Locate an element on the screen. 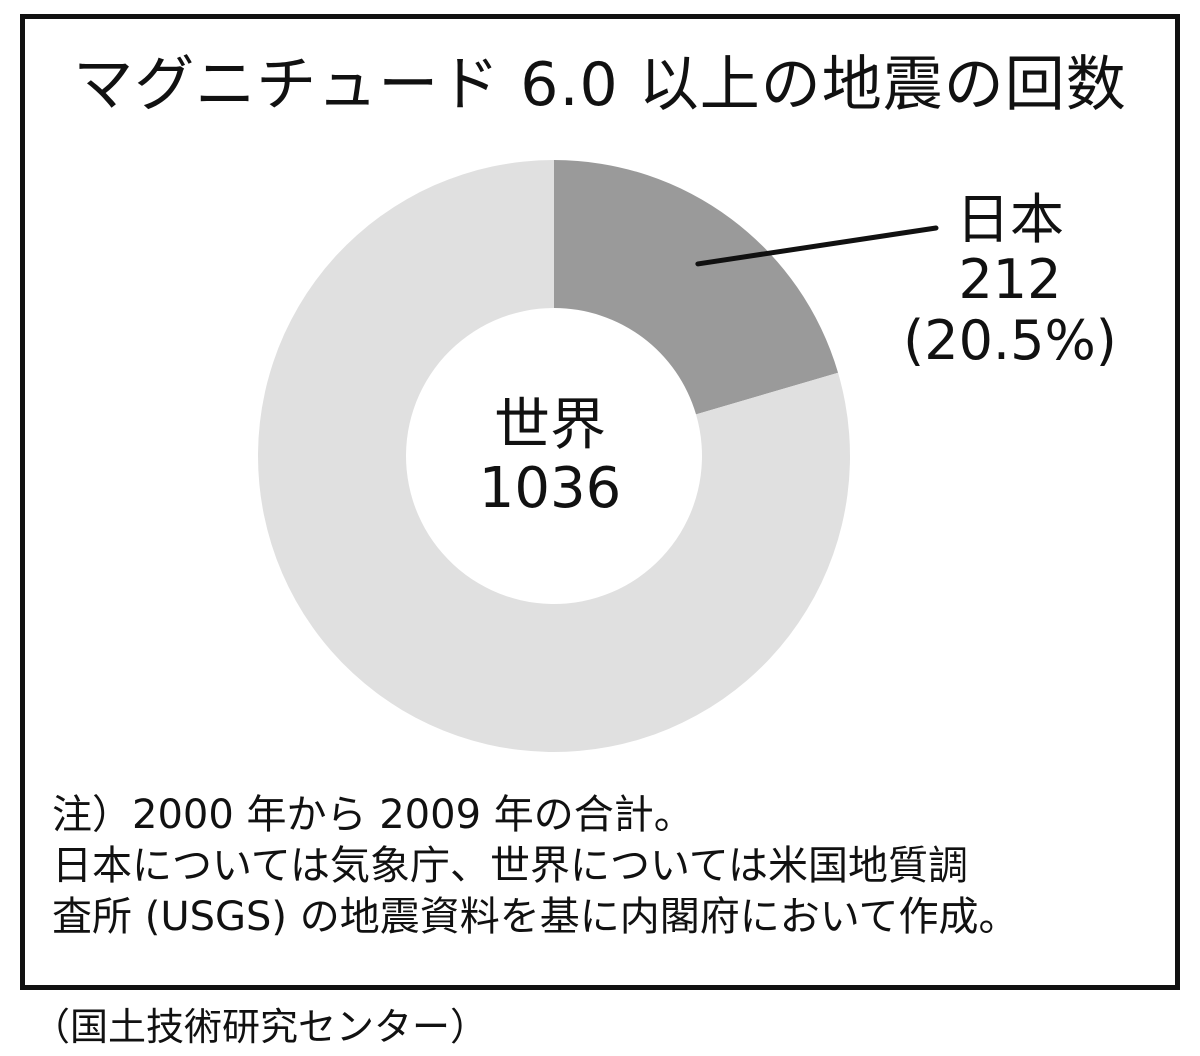 Image resolution: width=1200 pixels, height=1056 pixels. center-label: 世界 1036 is located at coordinates (550, 457).